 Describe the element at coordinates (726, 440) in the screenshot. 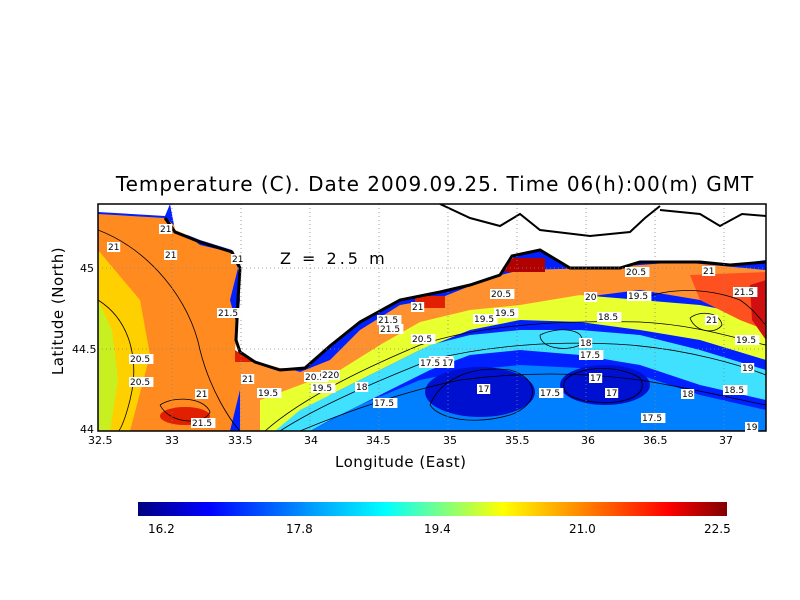

I see `x-tick: 37` at that location.